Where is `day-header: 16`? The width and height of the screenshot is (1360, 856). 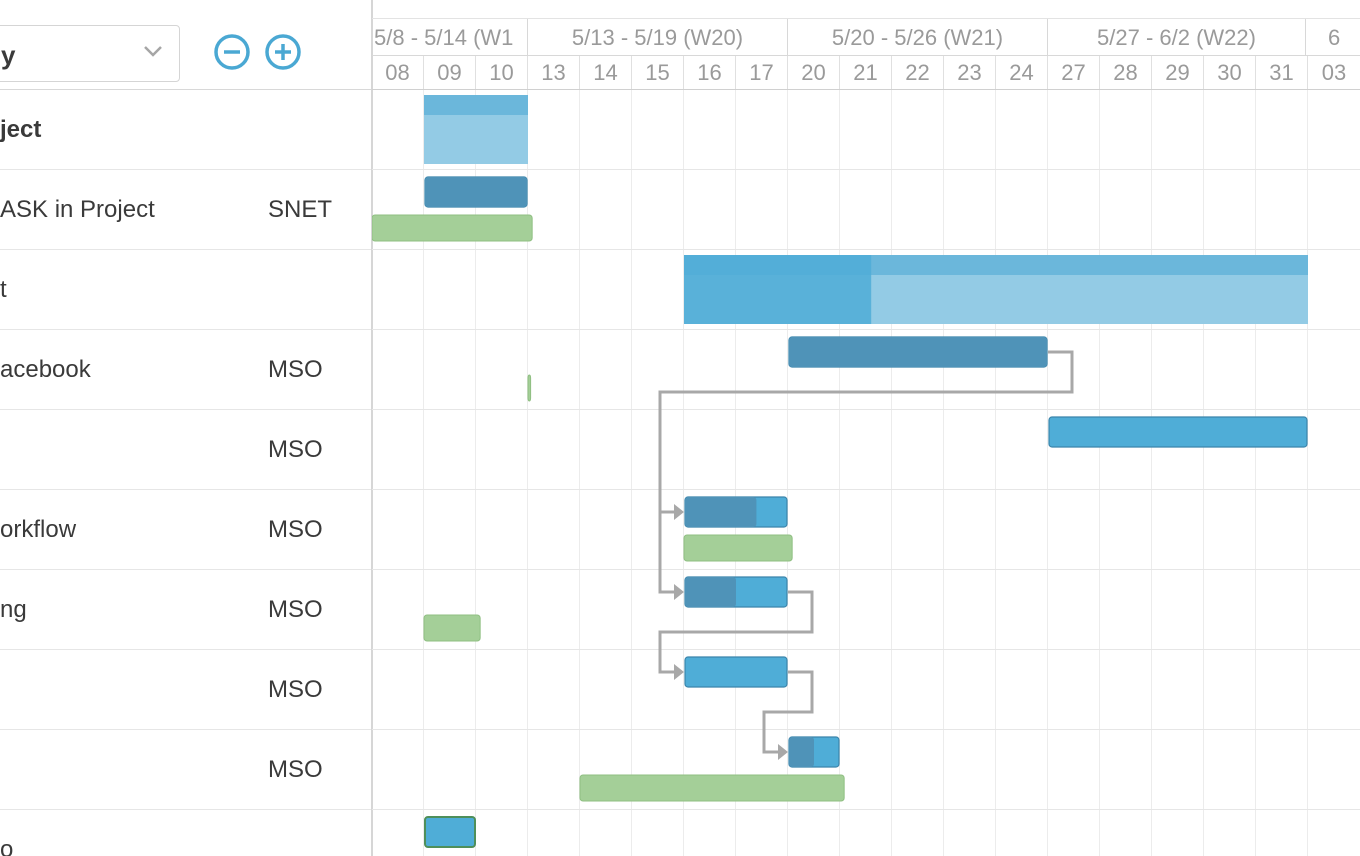
day-header: 16 is located at coordinates (710, 73).